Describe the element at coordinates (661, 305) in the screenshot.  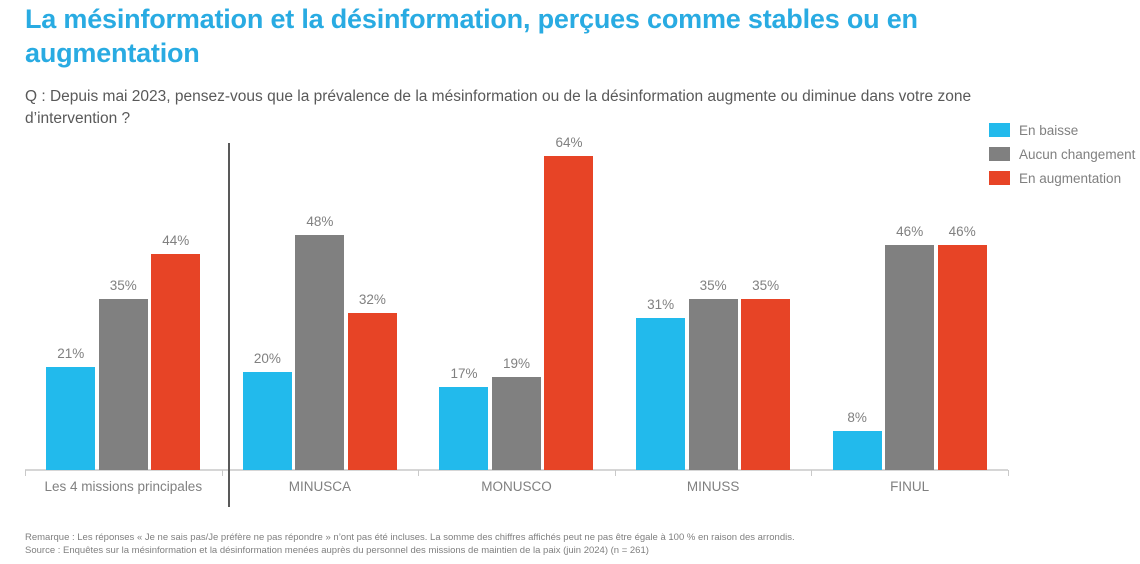
I see `bar-value-label: 31%` at that location.